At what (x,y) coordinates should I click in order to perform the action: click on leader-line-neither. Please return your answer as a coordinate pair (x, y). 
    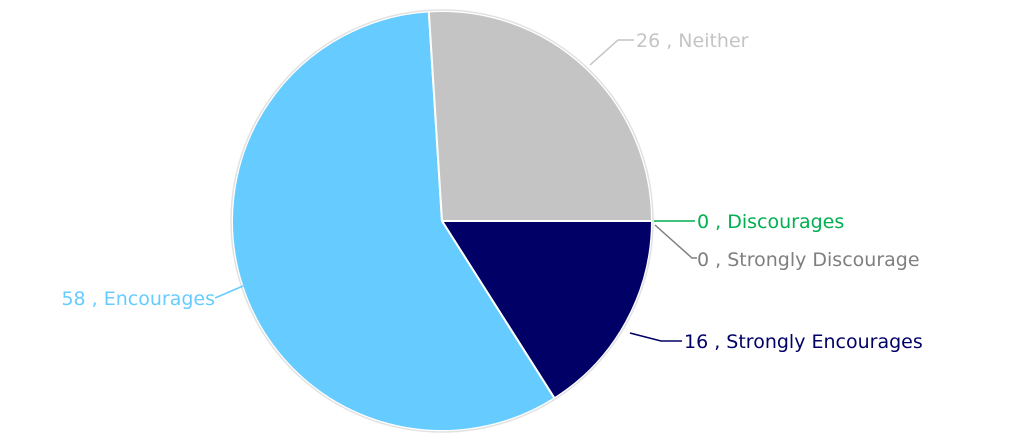
    Looking at the image, I should click on (611, 52).